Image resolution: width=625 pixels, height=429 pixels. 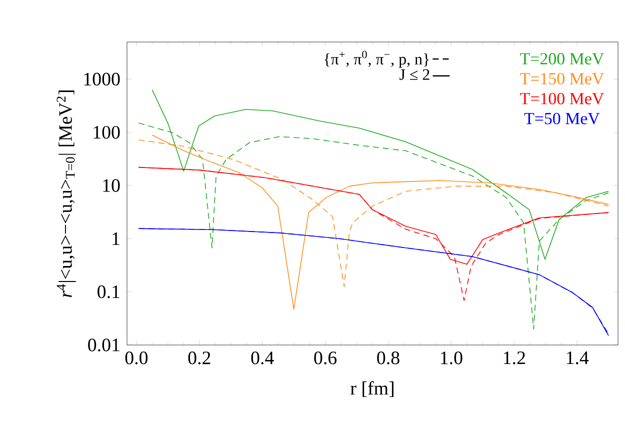 I want to click on x-tick-label: 1.4, so click(x=577, y=358).